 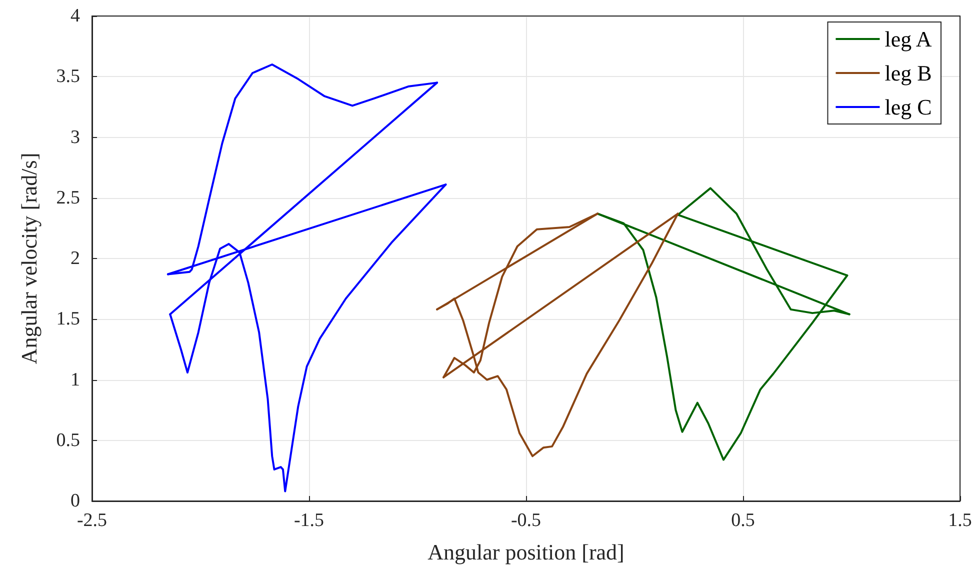 I want to click on legend-label: leg C, so click(x=908, y=107).